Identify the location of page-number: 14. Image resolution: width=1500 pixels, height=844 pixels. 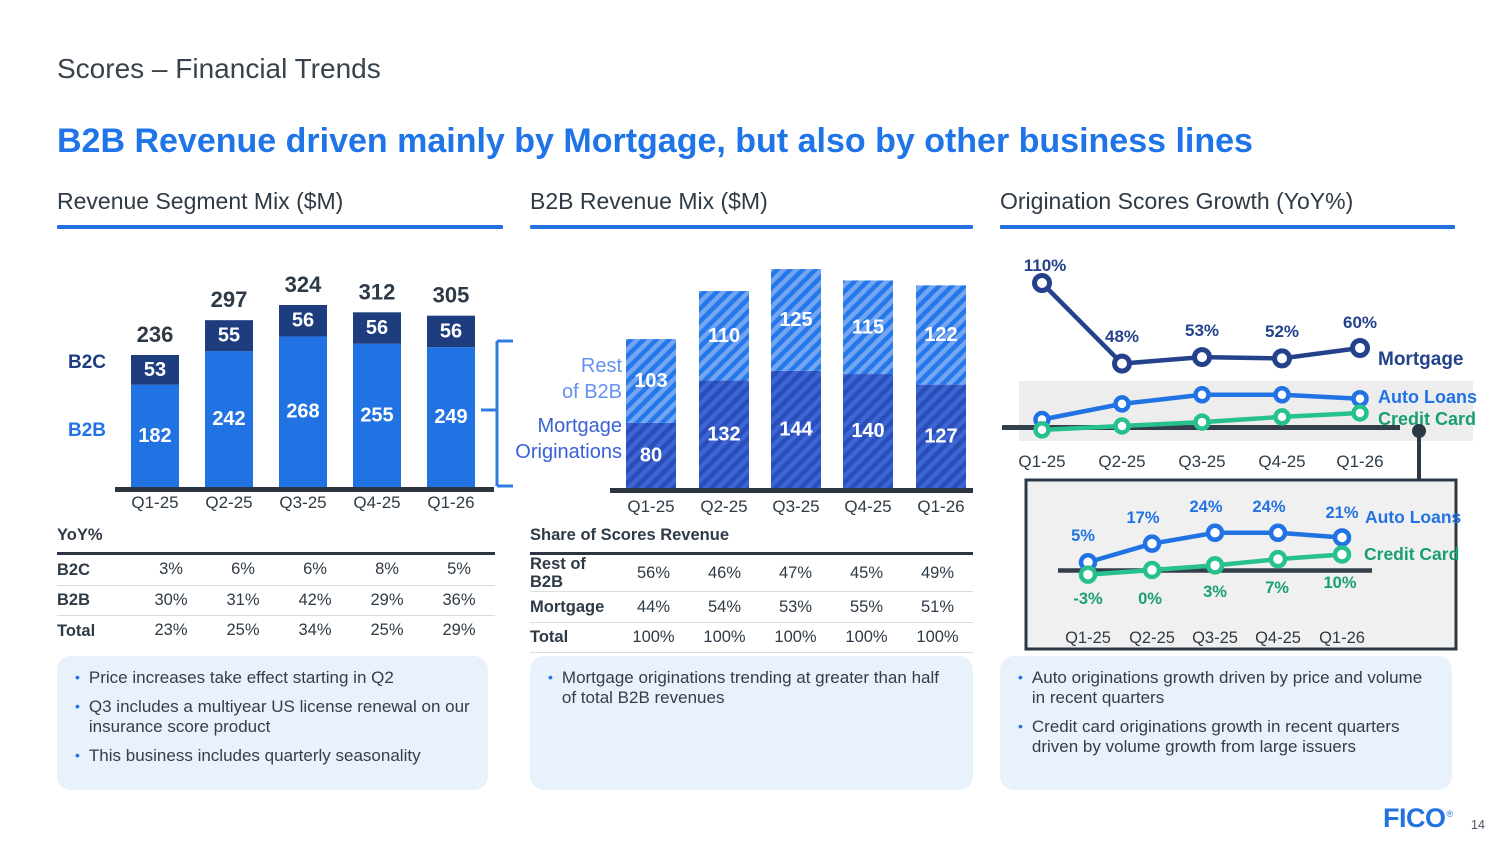
(1478, 825).